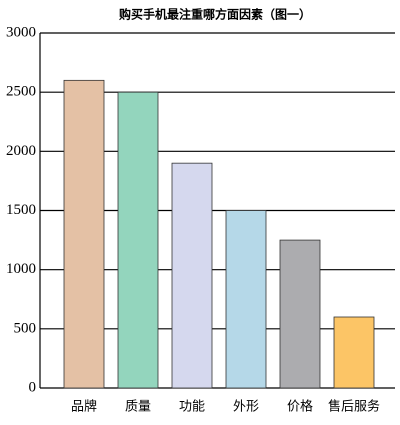 The width and height of the screenshot is (400, 425). What do you see at coordinates (21, 210) in the screenshot?
I see `y-tick-label: 1500` at bounding box center [21, 210].